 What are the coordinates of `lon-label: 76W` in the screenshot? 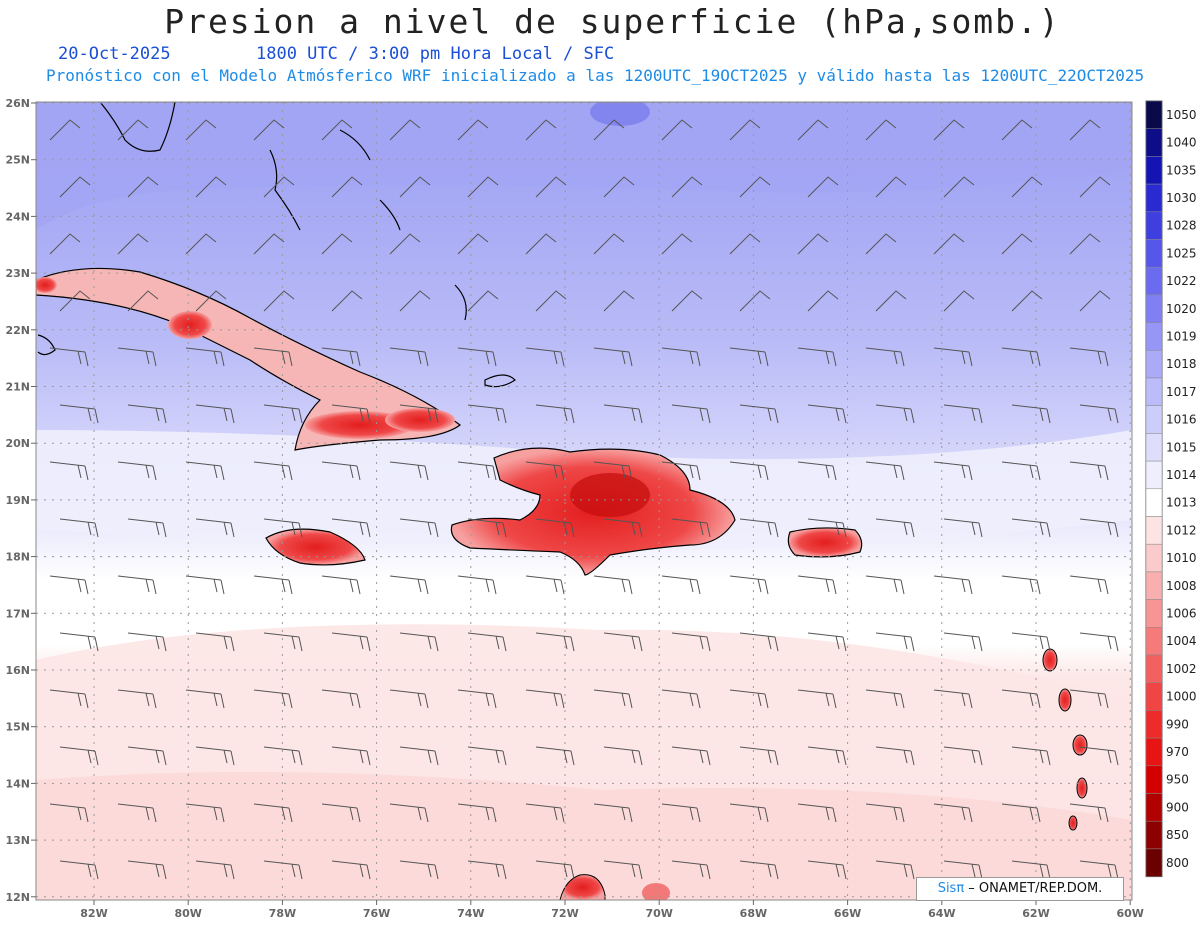 It's located at (376, 913).